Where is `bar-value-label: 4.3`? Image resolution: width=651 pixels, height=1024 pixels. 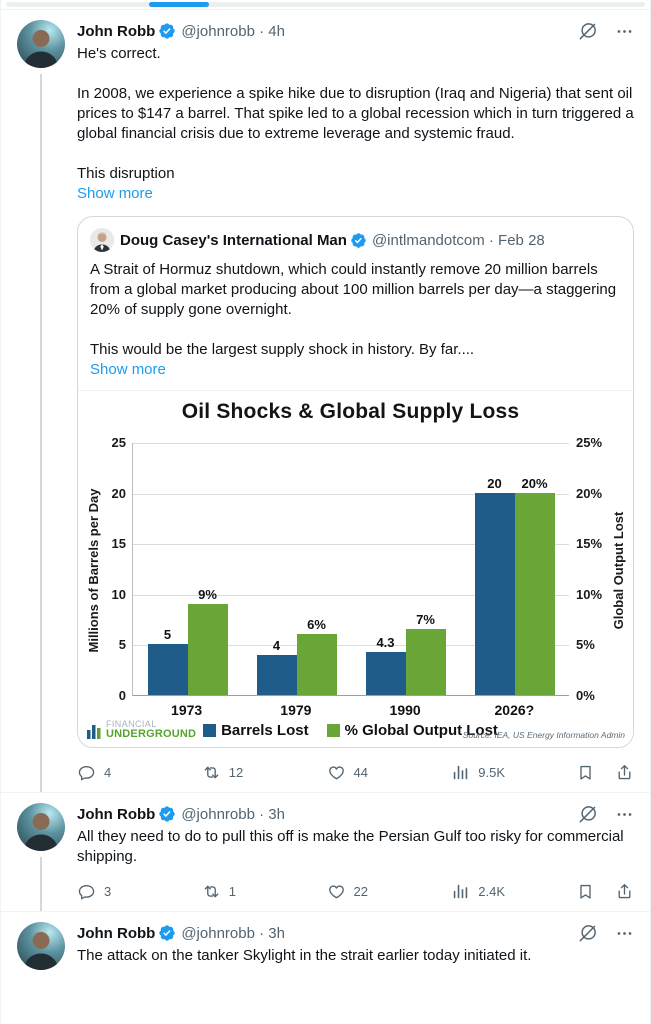 bar-value-label: 4.3 is located at coordinates (385, 642).